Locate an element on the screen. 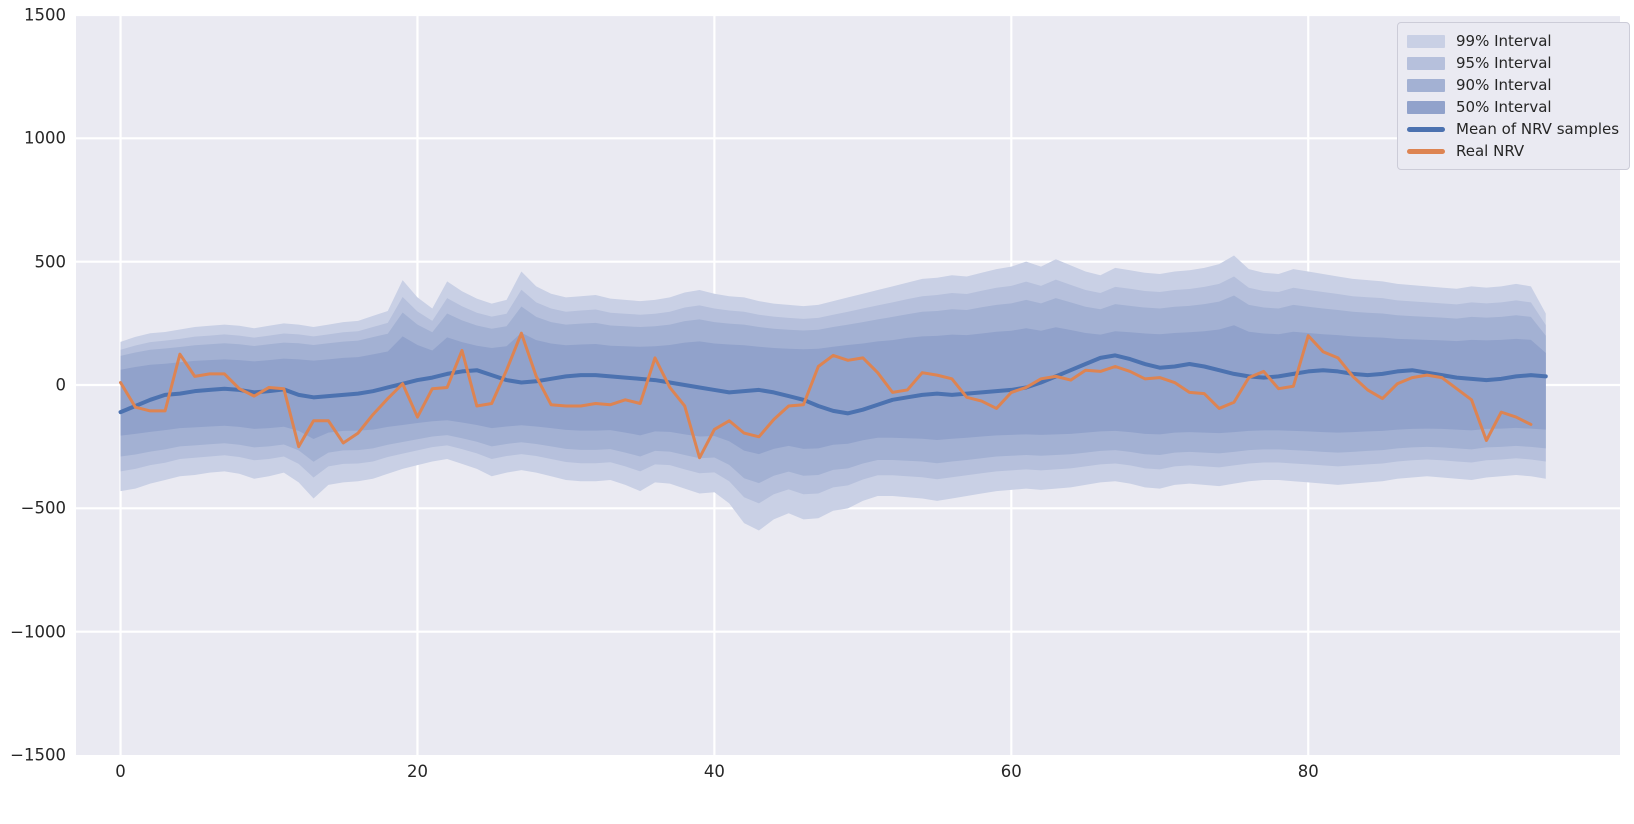  interval-band is located at coordinates (833, 390).